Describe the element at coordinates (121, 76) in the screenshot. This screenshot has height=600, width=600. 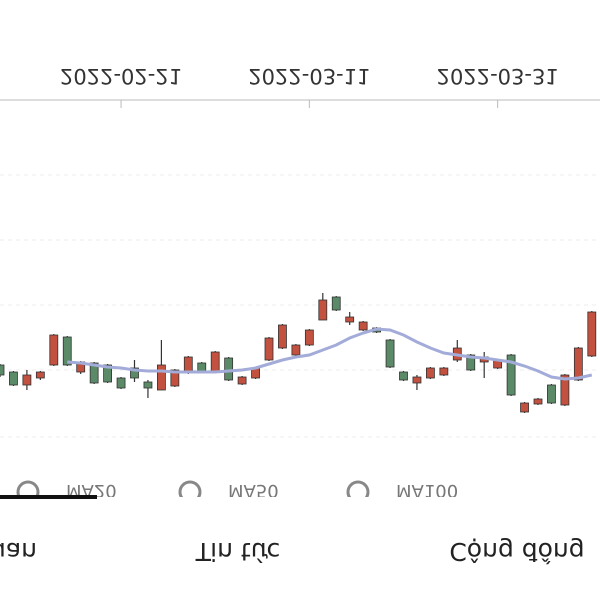
I see `x-tick-label: 2022-02-21` at that location.